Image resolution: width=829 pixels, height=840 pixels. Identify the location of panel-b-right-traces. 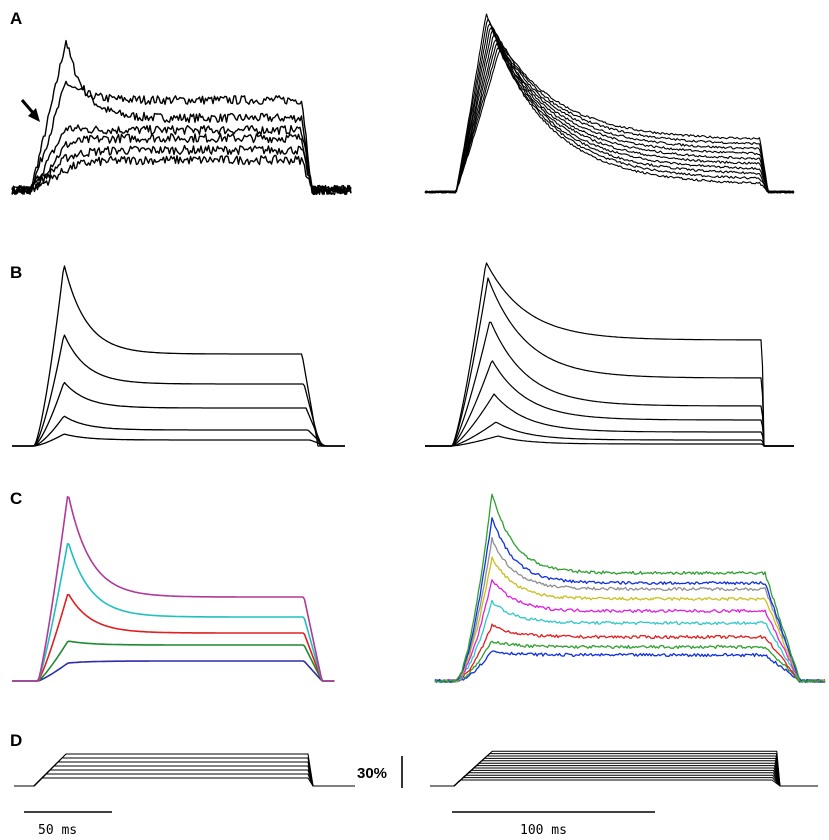
(609, 354).